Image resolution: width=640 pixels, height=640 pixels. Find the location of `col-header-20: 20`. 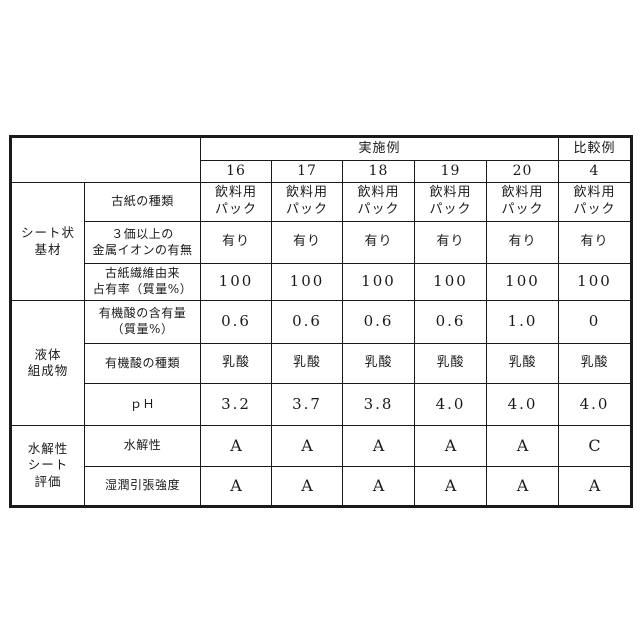

col-header-20: 20 is located at coordinates (522, 171).